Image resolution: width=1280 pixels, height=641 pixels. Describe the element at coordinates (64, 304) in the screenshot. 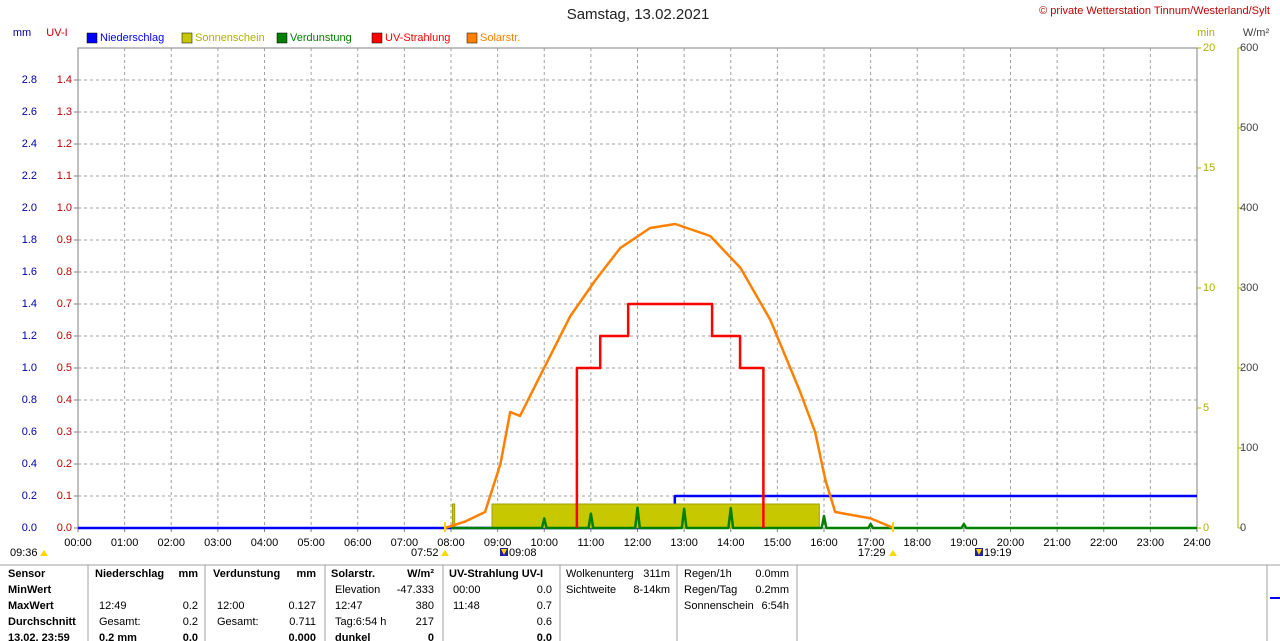

I see `y2-tick-label: 0.7` at that location.